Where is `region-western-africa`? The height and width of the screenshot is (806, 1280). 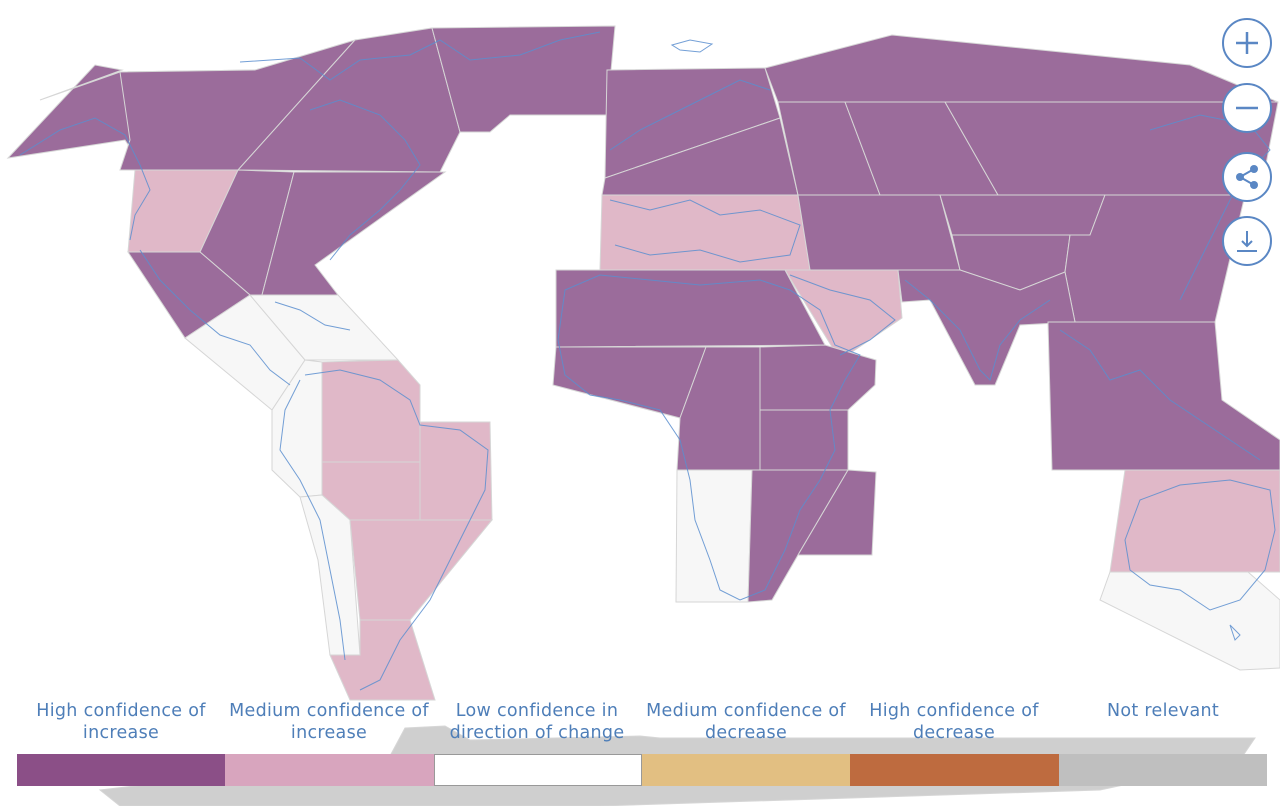
region-western-africa is located at coordinates (629, 382).